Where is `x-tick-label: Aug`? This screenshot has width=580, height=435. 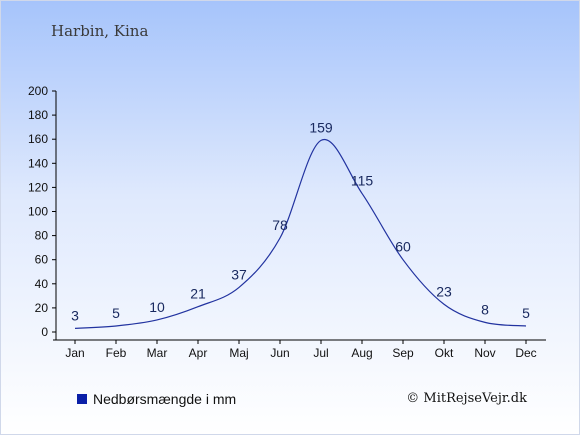
x-tick-label: Aug is located at coordinates (361, 353).